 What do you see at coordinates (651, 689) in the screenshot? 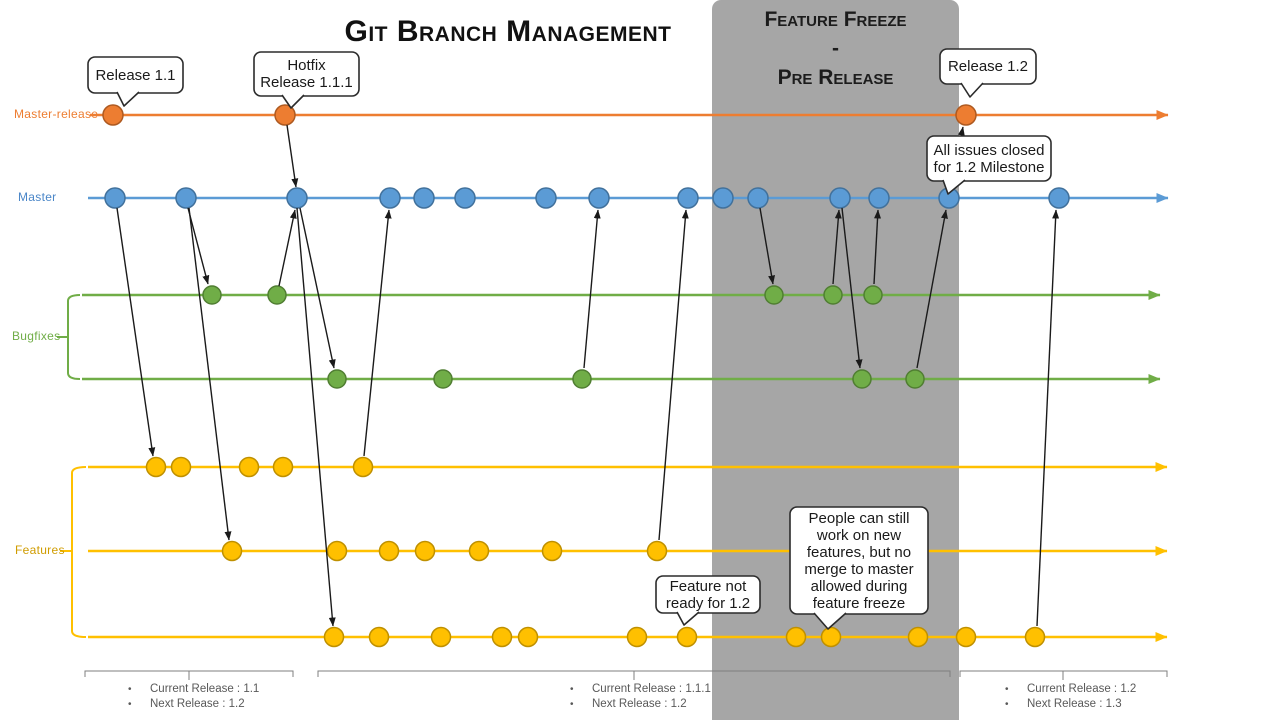
I see `release-info-text: Current Release : 1.1.1` at bounding box center [651, 689].